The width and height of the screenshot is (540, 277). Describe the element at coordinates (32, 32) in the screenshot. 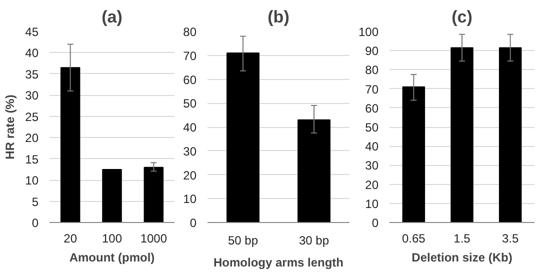

I see `y-tick-label: 45` at that location.